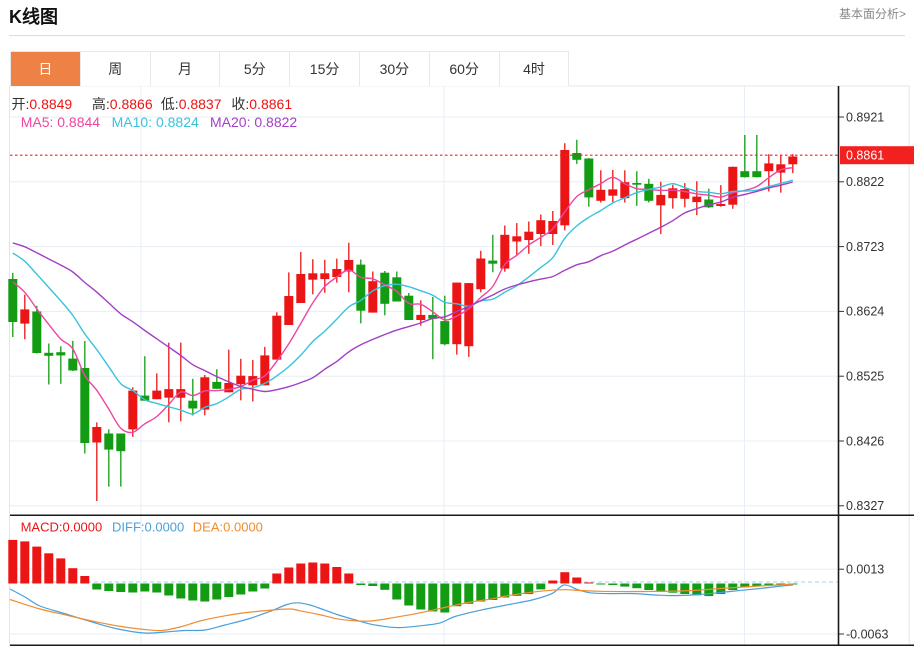 Image resolution: width=914 pixels, height=650 pixels. What do you see at coordinates (148, 527) in the screenshot?
I see `svg-text: DIFF:0.0000` at bounding box center [148, 527].